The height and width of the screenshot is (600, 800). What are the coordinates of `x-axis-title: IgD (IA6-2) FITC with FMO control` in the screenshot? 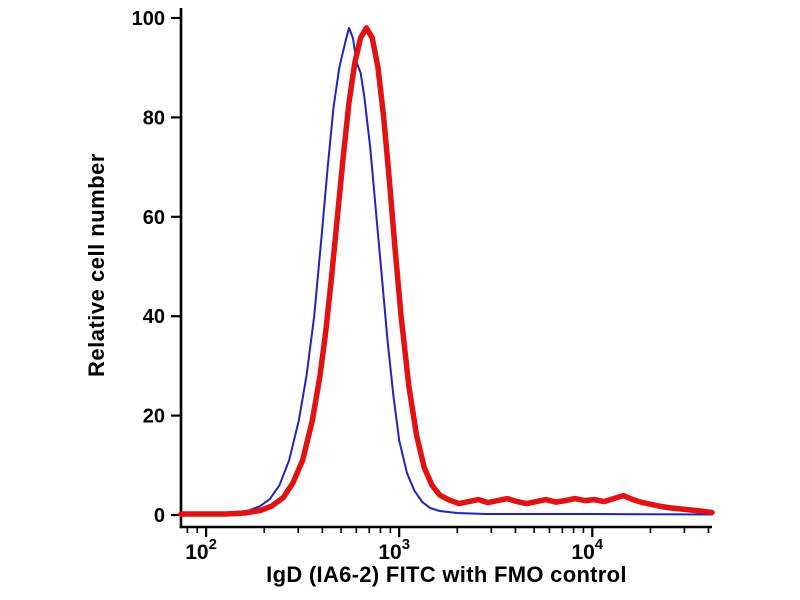 It's located at (446, 574).